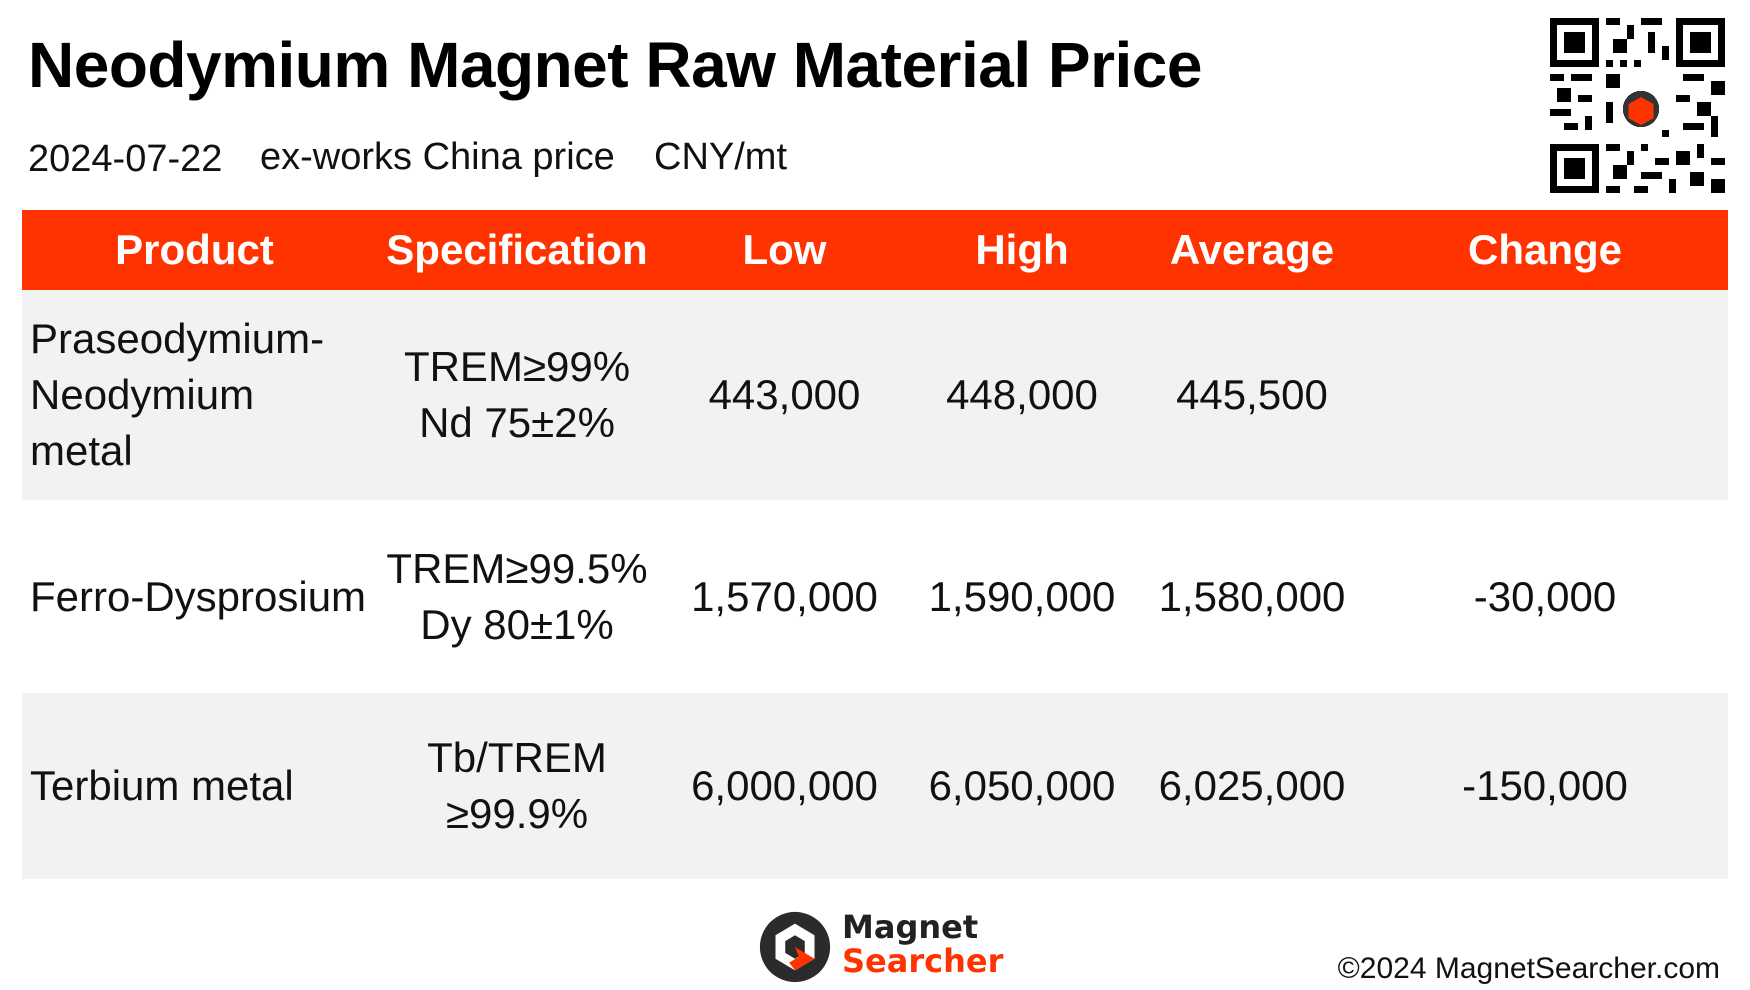 The width and height of the screenshot is (1750, 990). Describe the element at coordinates (910, 927) in the screenshot. I see `brand-name-line1: Magnet` at that location.